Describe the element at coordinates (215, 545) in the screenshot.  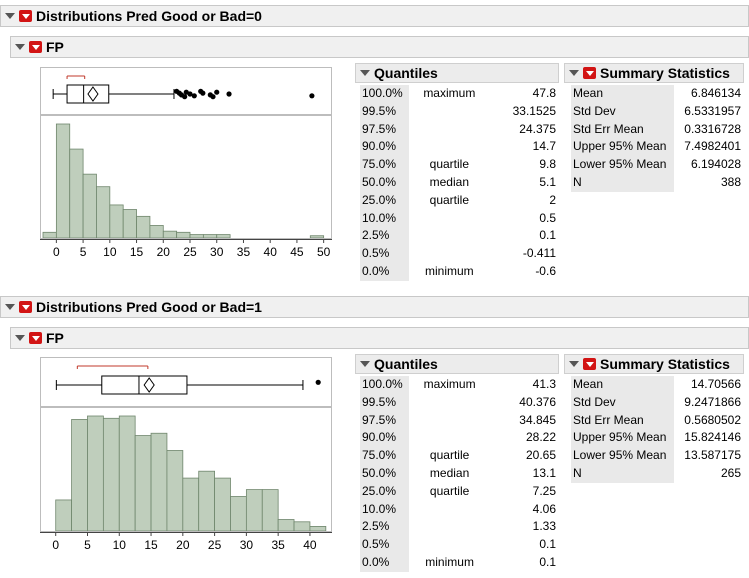
I see `tick-label: 25` at that location.